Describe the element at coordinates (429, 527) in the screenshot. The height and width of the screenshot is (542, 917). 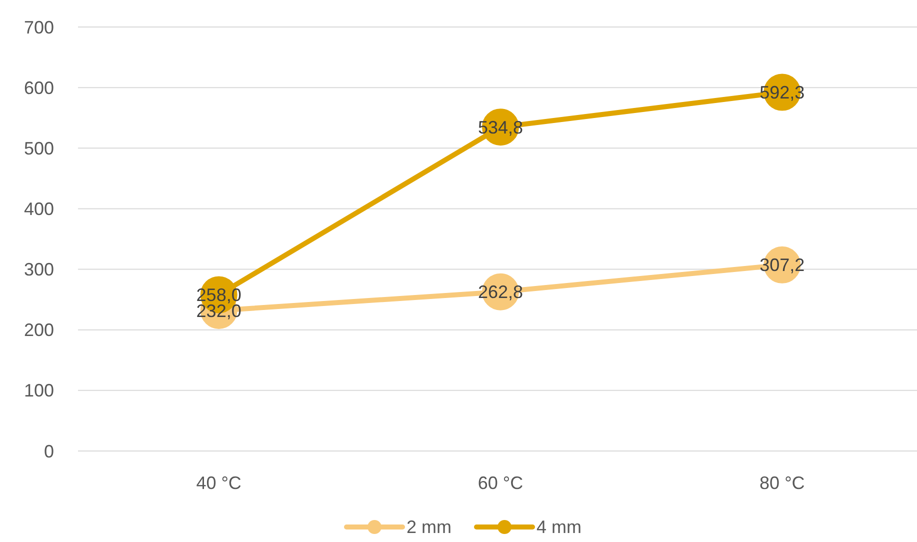
I see `legend-label: 2 mm` at that location.